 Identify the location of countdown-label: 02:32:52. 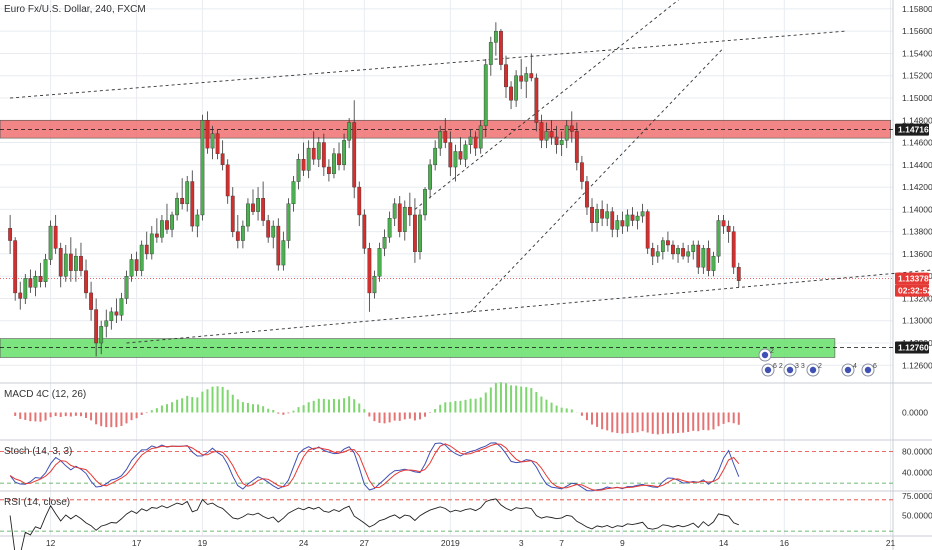
(915, 291).